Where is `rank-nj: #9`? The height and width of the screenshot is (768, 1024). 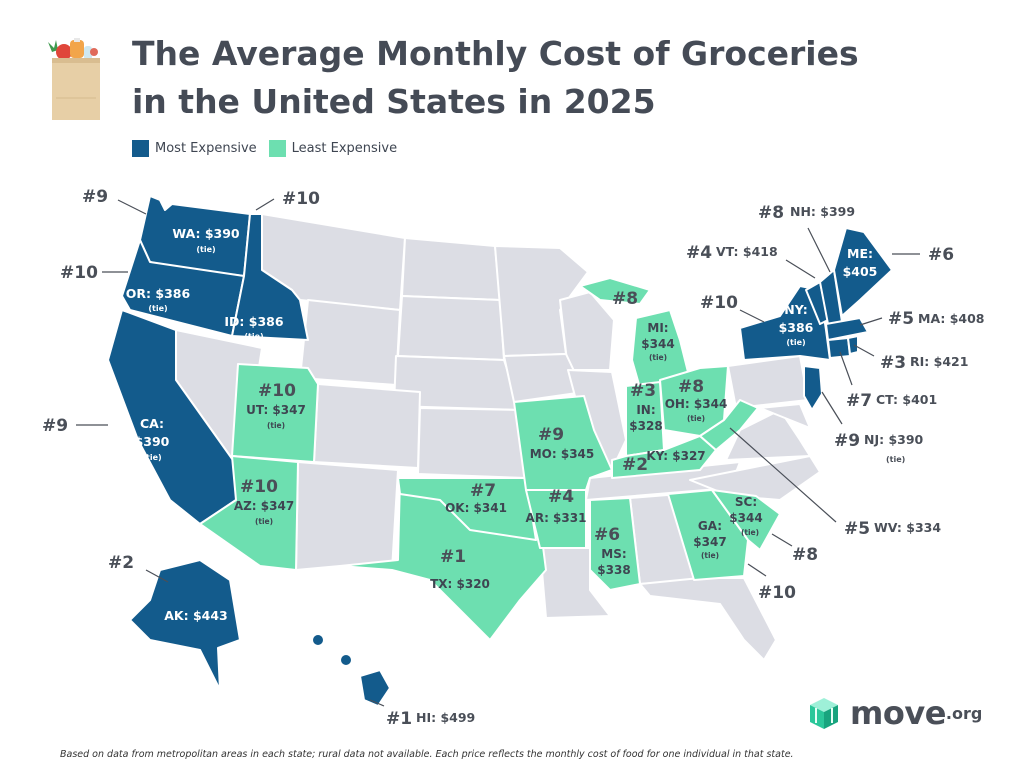
rank-nj: #9 is located at coordinates (847, 441).